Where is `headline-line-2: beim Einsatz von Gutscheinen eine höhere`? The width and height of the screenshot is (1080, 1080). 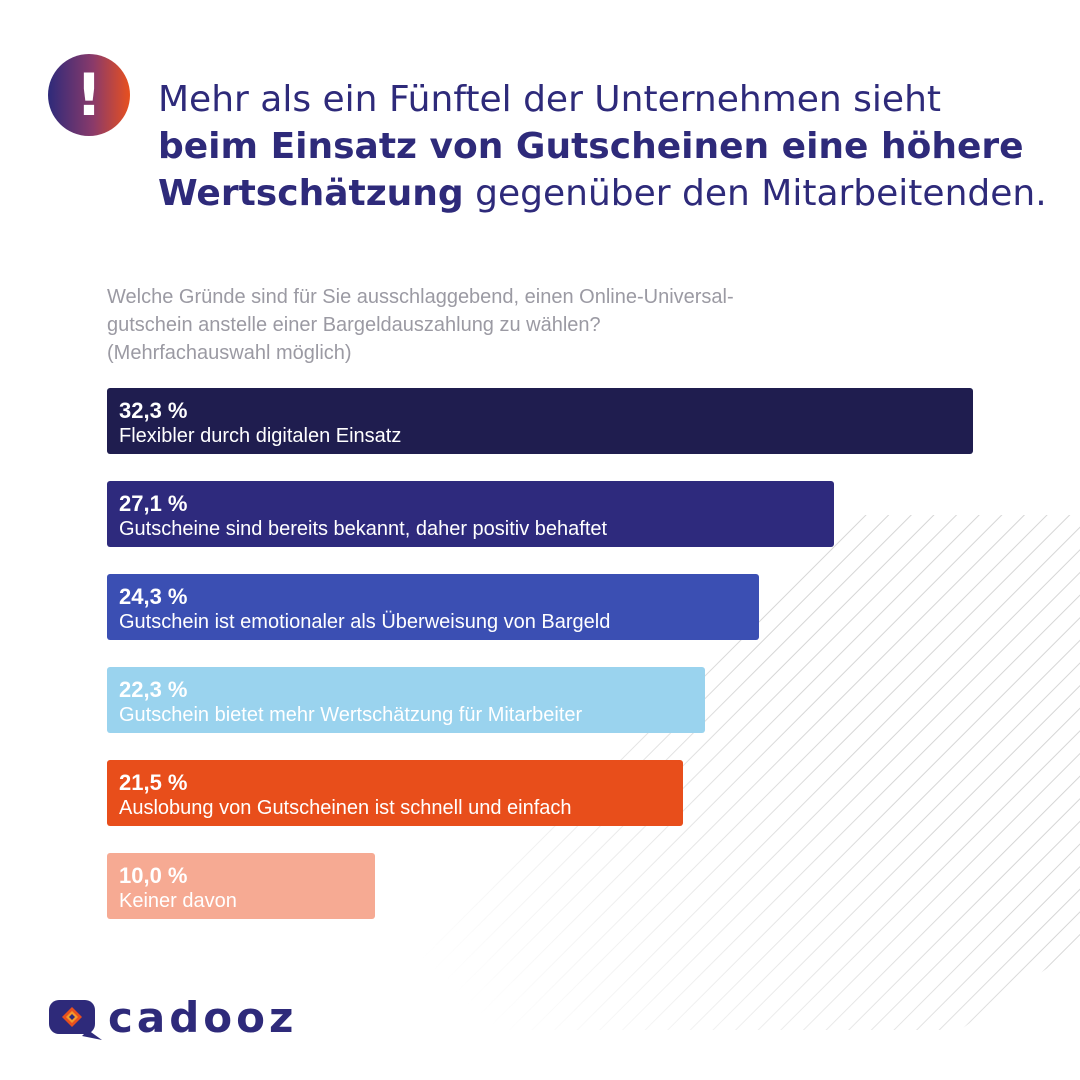 headline-line-2: beim Einsatz von Gutscheinen eine höhere is located at coordinates (608, 146).